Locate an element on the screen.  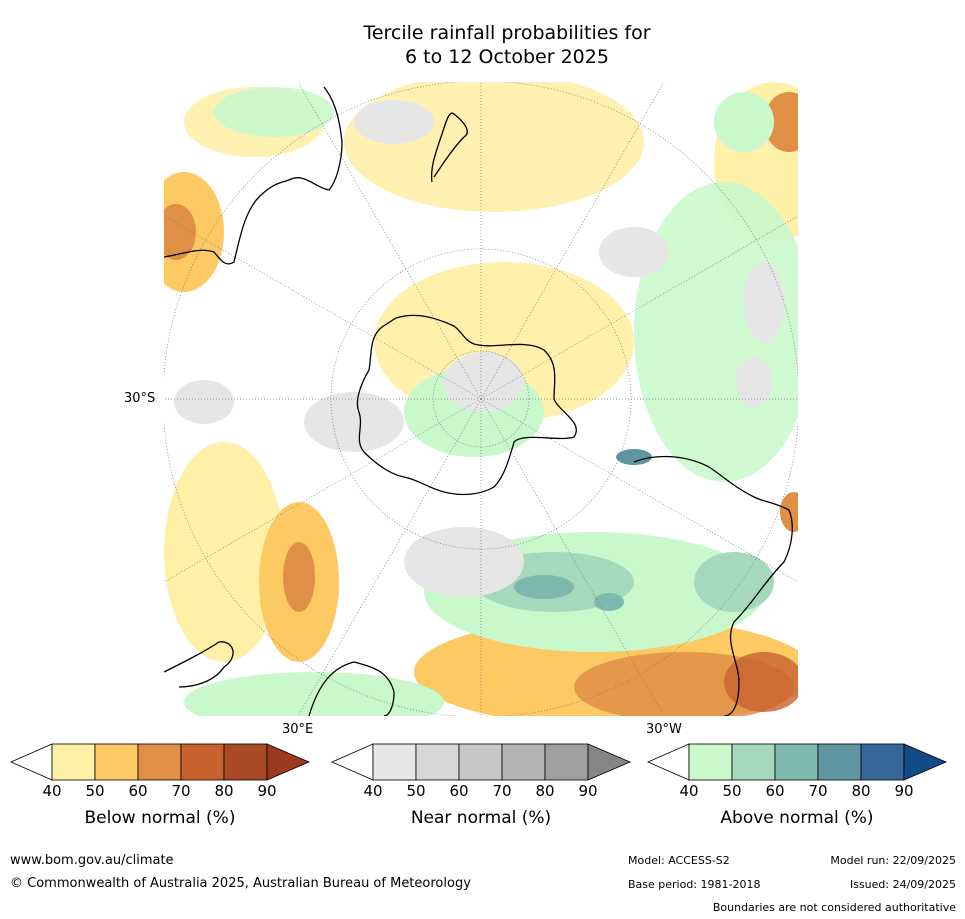
colorbar-near-low-extend is located at coordinates (352, 762).